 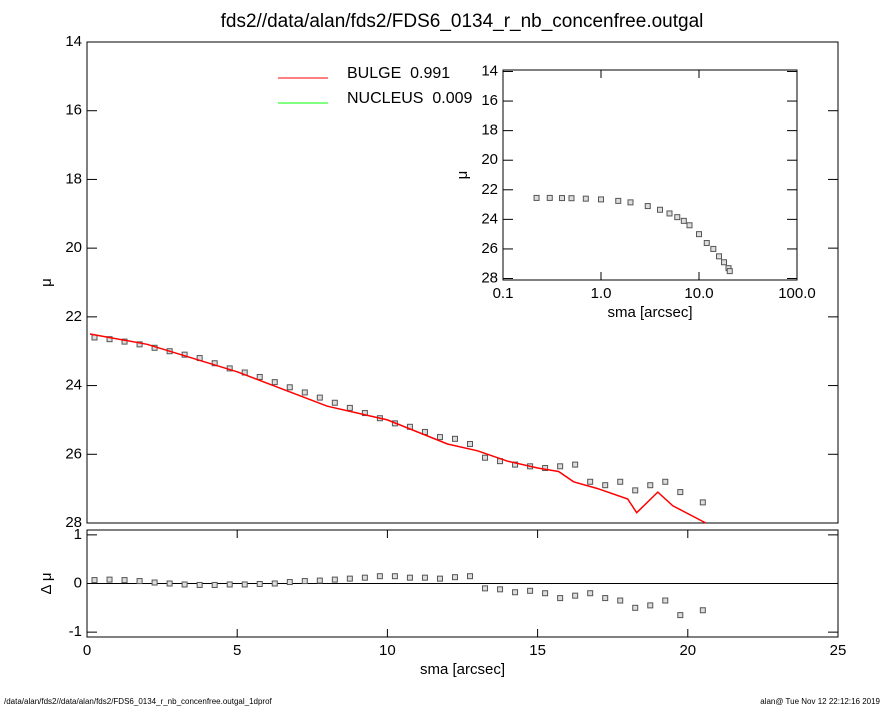 What do you see at coordinates (489, 70) in the screenshot?
I see `y-tick-label: 14` at bounding box center [489, 70].